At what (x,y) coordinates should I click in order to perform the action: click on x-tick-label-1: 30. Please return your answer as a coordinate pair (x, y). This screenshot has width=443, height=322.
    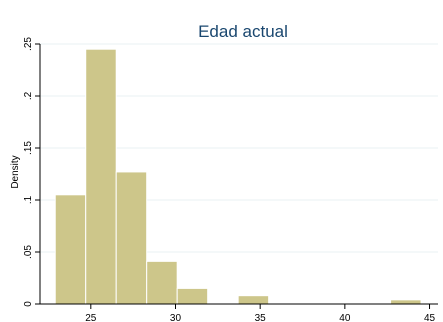
    Looking at the image, I should click on (176, 317).